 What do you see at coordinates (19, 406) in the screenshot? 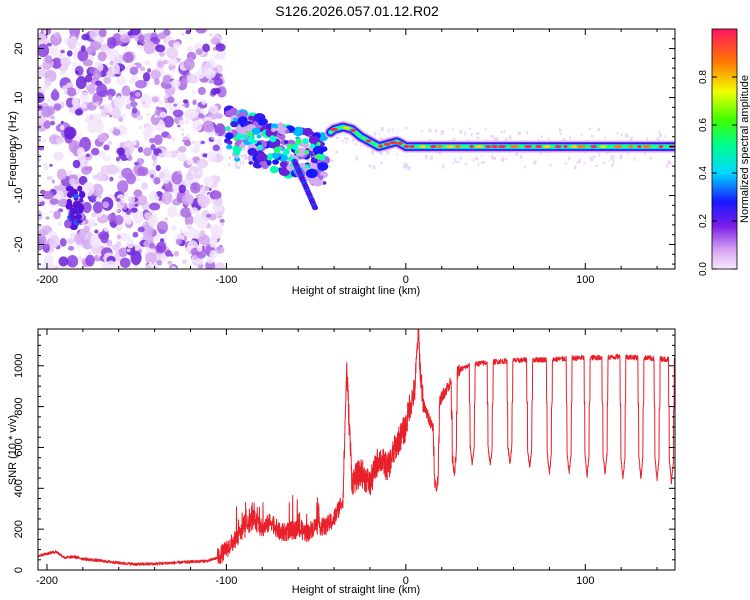
I see `snr-y-tick-label: 800` at bounding box center [19, 406].